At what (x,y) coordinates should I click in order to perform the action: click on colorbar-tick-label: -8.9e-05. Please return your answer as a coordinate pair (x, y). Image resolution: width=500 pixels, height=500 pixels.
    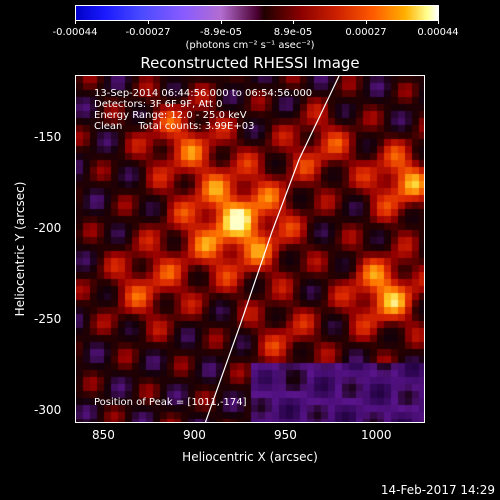
    Looking at the image, I should click on (221, 32).